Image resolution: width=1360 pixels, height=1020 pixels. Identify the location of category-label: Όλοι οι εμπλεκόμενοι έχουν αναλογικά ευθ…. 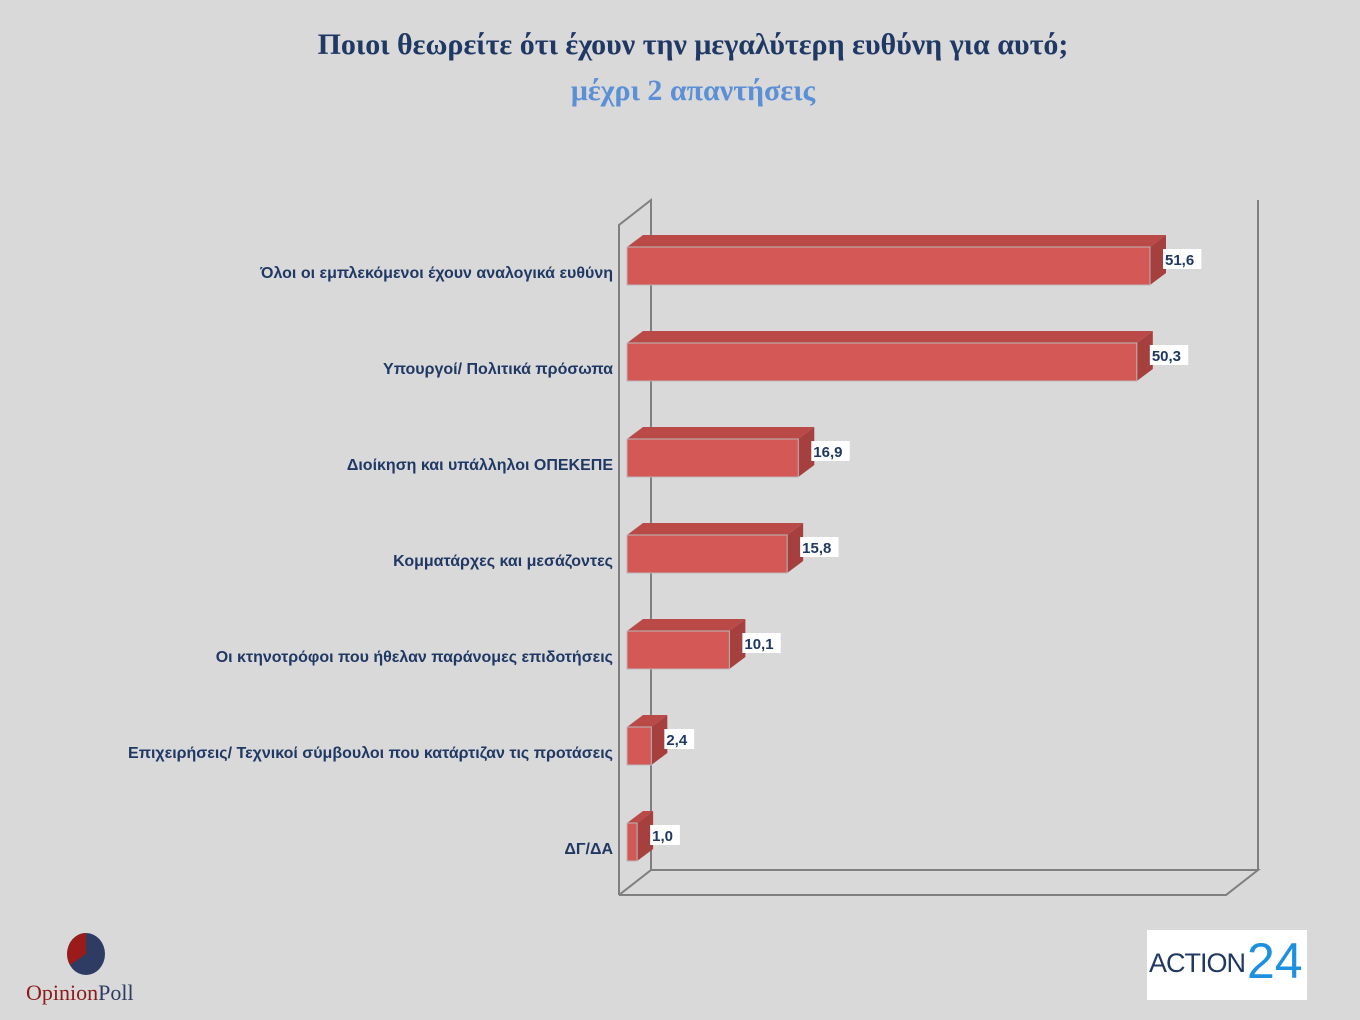
(436, 273).